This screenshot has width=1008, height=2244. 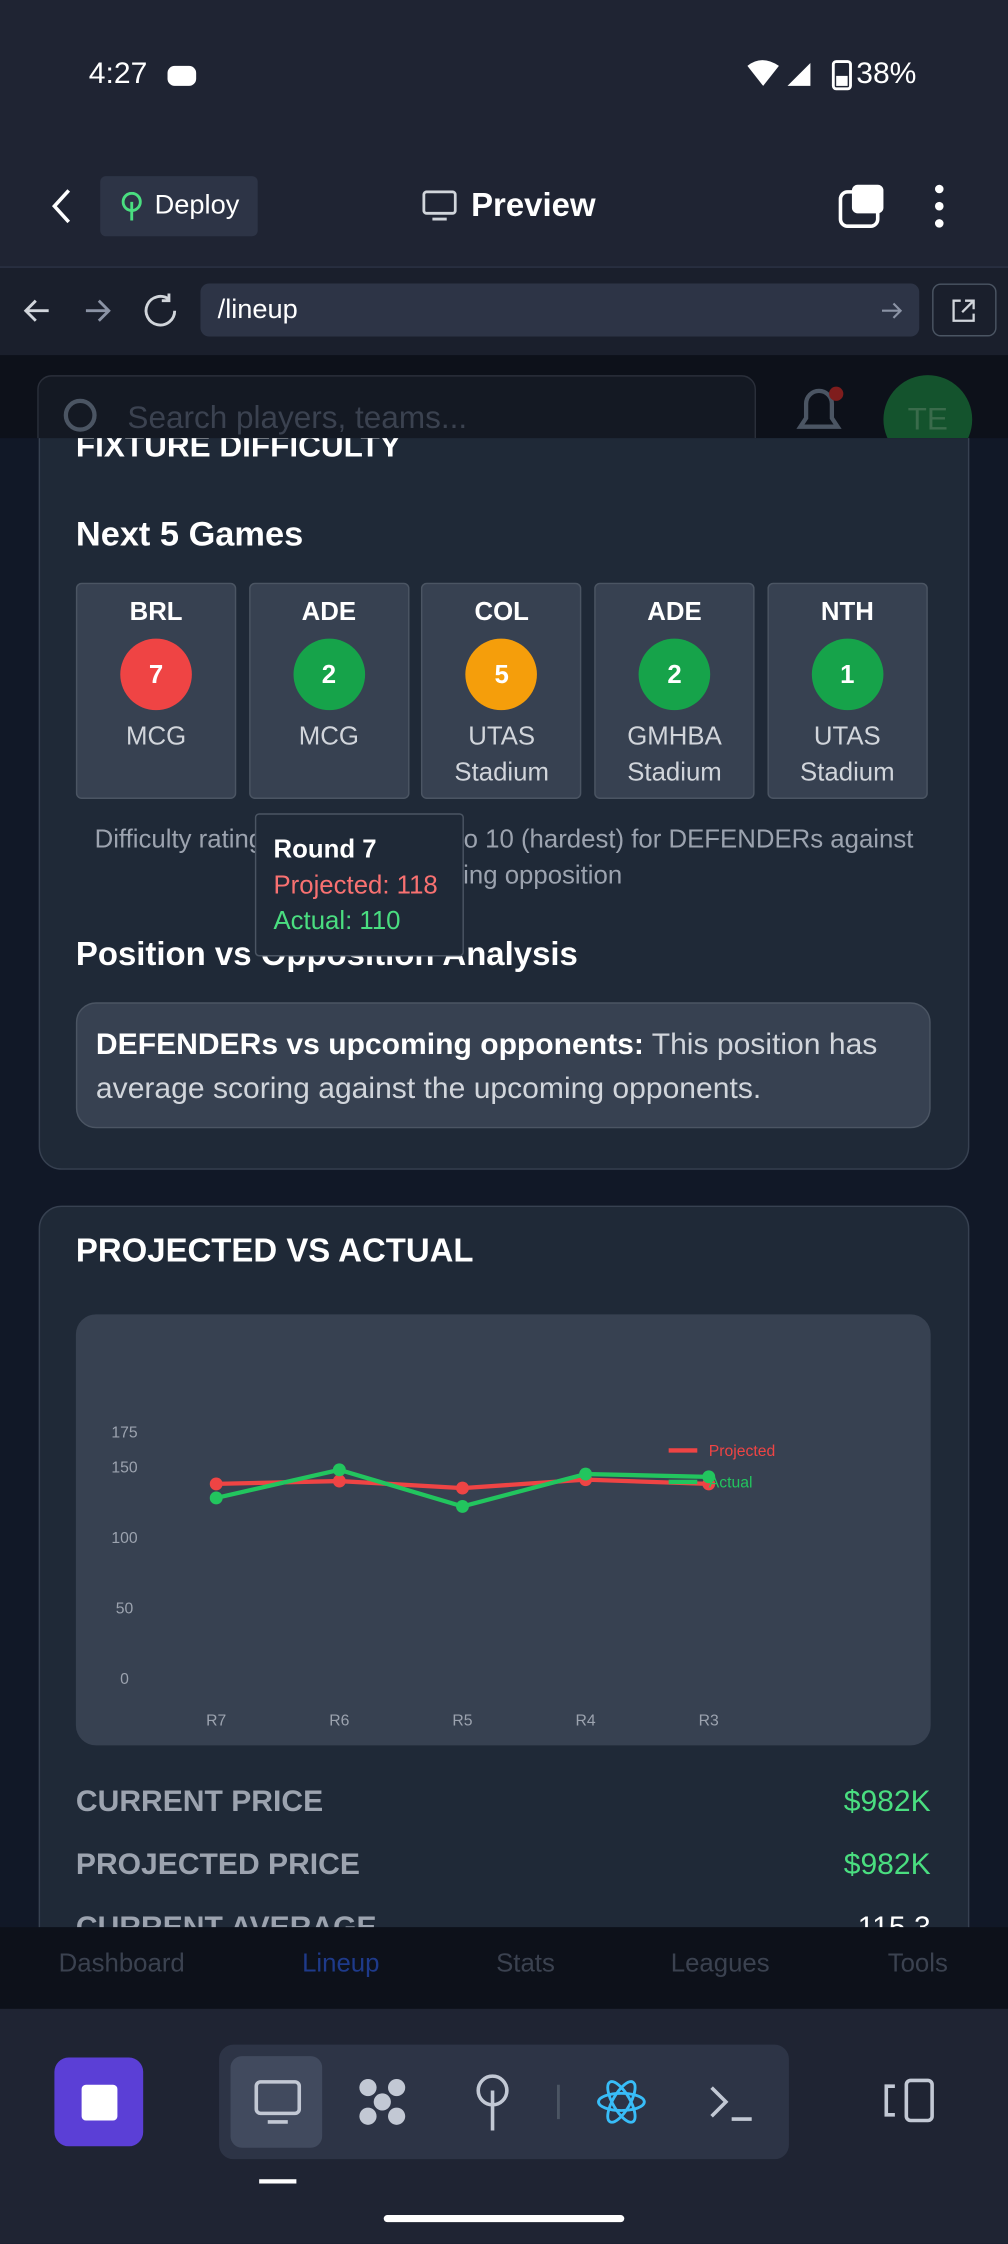 I want to click on x-tick-label: R6, so click(x=339, y=1720).